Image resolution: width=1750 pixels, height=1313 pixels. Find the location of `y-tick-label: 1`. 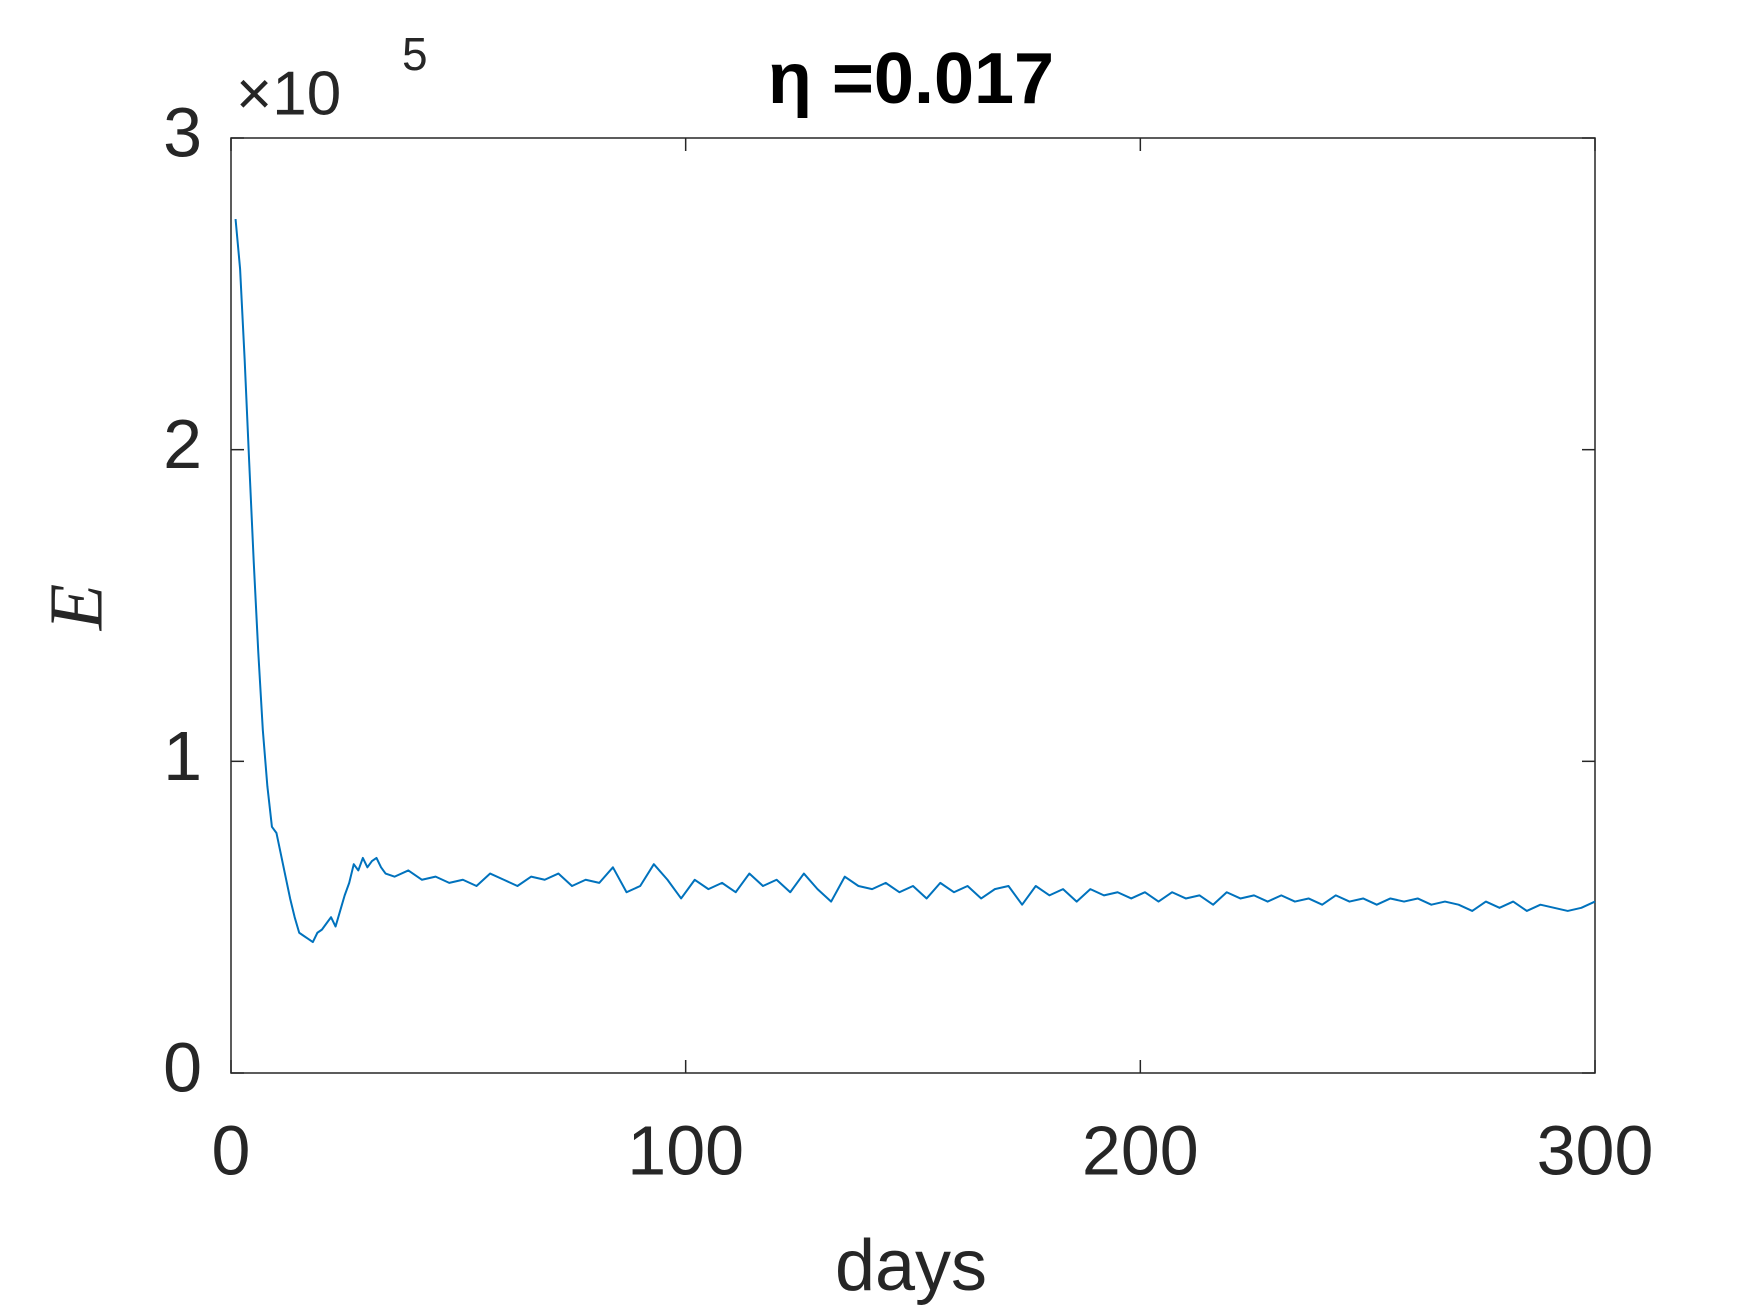

y-tick-label: 1 is located at coordinates (182, 756).